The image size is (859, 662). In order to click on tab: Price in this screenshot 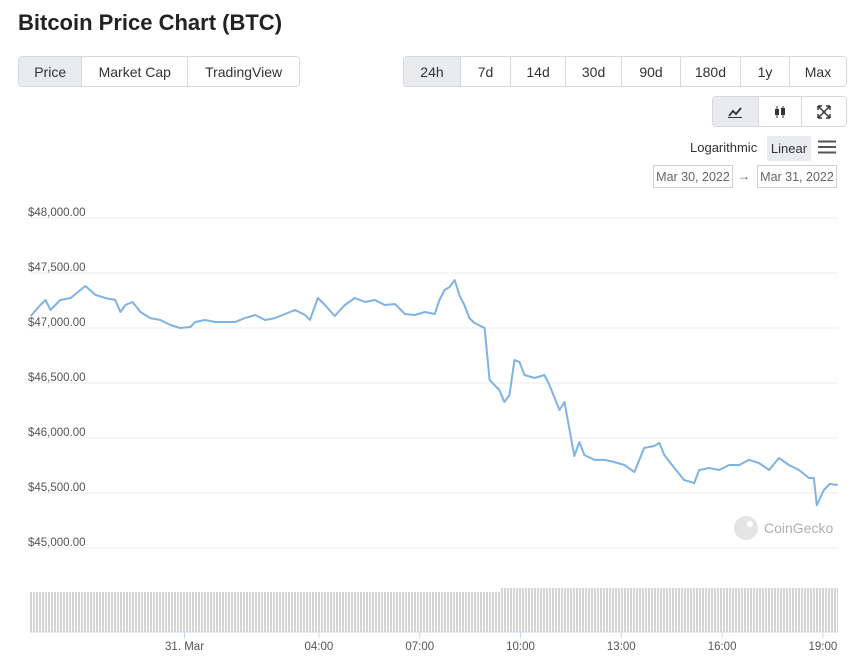, I will do `click(51, 71)`.